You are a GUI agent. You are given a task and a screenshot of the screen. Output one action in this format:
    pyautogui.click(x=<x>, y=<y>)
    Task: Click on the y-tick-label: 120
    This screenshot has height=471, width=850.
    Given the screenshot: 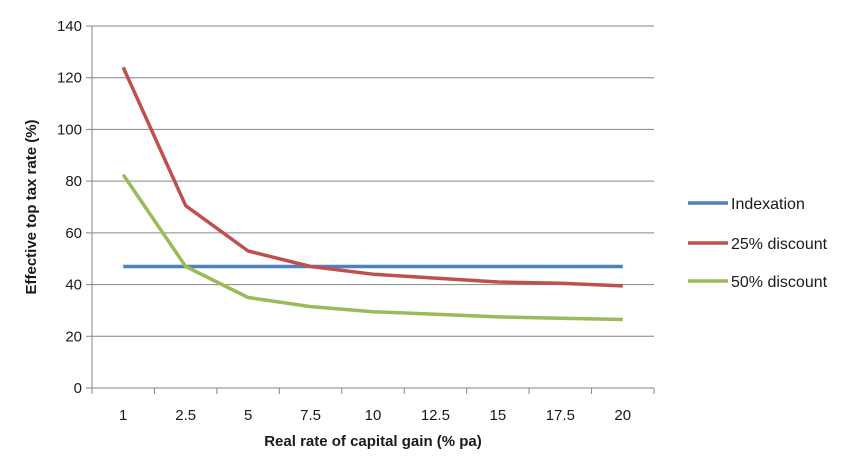 What is the action you would take?
    pyautogui.click(x=69, y=78)
    